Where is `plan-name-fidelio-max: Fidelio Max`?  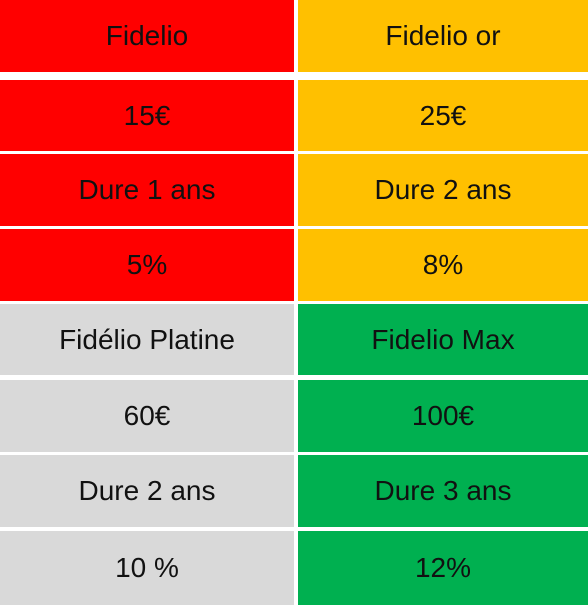
plan-name-fidelio-max: Fidelio Max is located at coordinates (443, 339).